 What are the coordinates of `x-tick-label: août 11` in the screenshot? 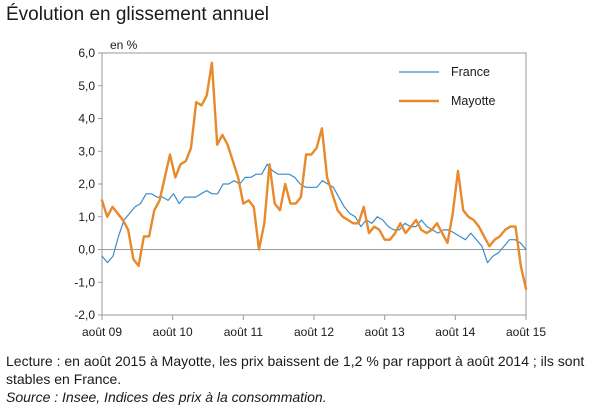 It's located at (243, 332).